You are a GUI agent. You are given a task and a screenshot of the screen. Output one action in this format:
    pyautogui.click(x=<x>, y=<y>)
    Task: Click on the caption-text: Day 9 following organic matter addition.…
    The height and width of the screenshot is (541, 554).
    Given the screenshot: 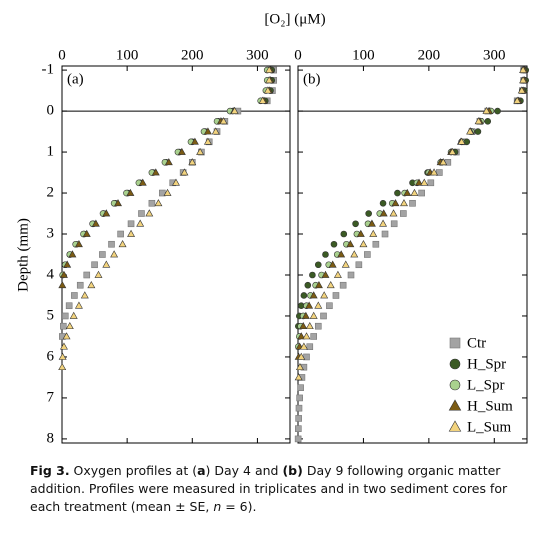 What is the action you would take?
    pyautogui.click(x=269, y=488)
    